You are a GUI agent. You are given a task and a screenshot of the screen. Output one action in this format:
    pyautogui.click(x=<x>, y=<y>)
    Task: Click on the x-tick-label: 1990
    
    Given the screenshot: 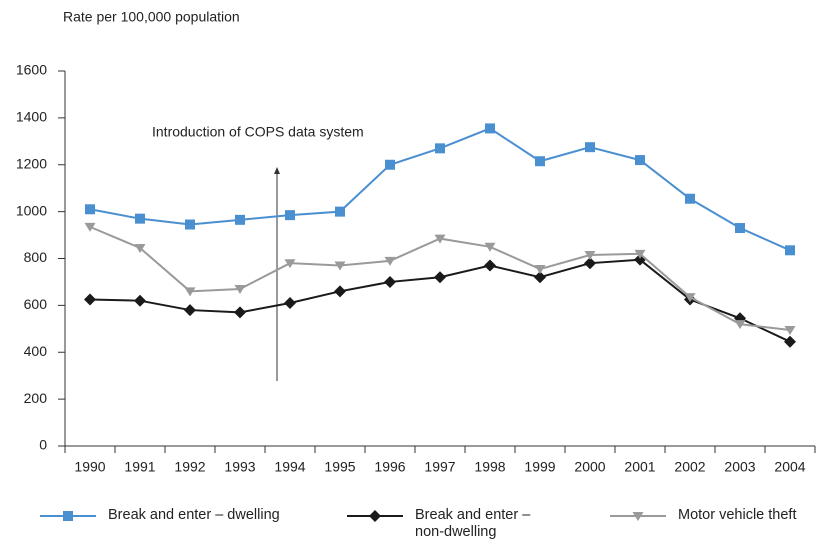 What is the action you would take?
    pyautogui.click(x=89, y=467)
    